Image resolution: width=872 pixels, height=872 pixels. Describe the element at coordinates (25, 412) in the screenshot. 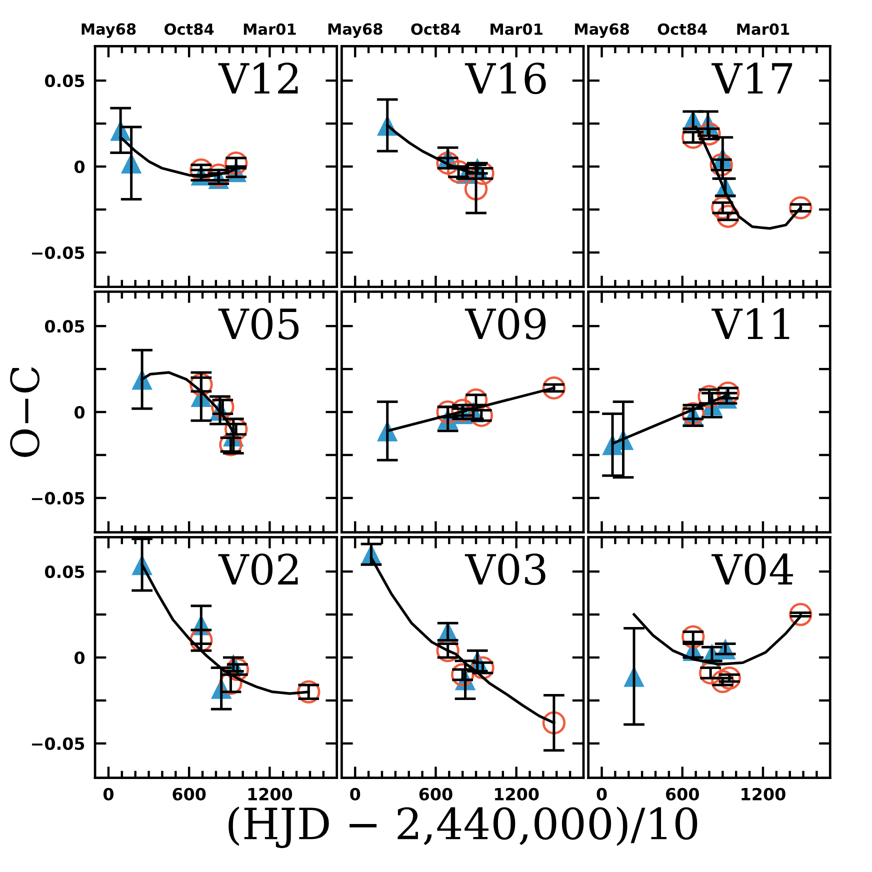

I see `y-axis-title: O−C` at that location.